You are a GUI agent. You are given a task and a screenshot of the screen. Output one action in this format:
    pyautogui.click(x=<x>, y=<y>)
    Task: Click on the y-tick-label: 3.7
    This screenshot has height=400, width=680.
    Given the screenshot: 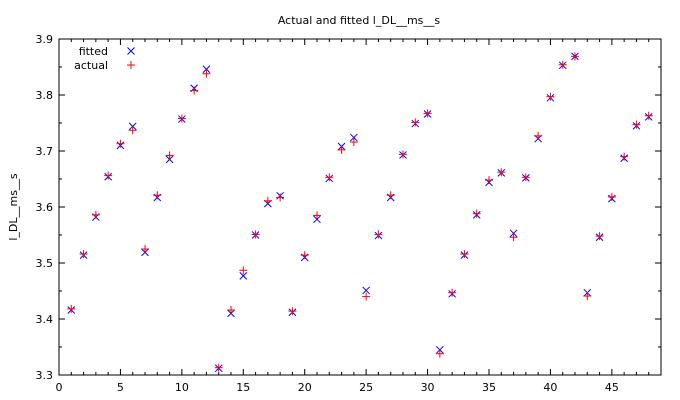 What is the action you would take?
    pyautogui.click(x=45, y=151)
    